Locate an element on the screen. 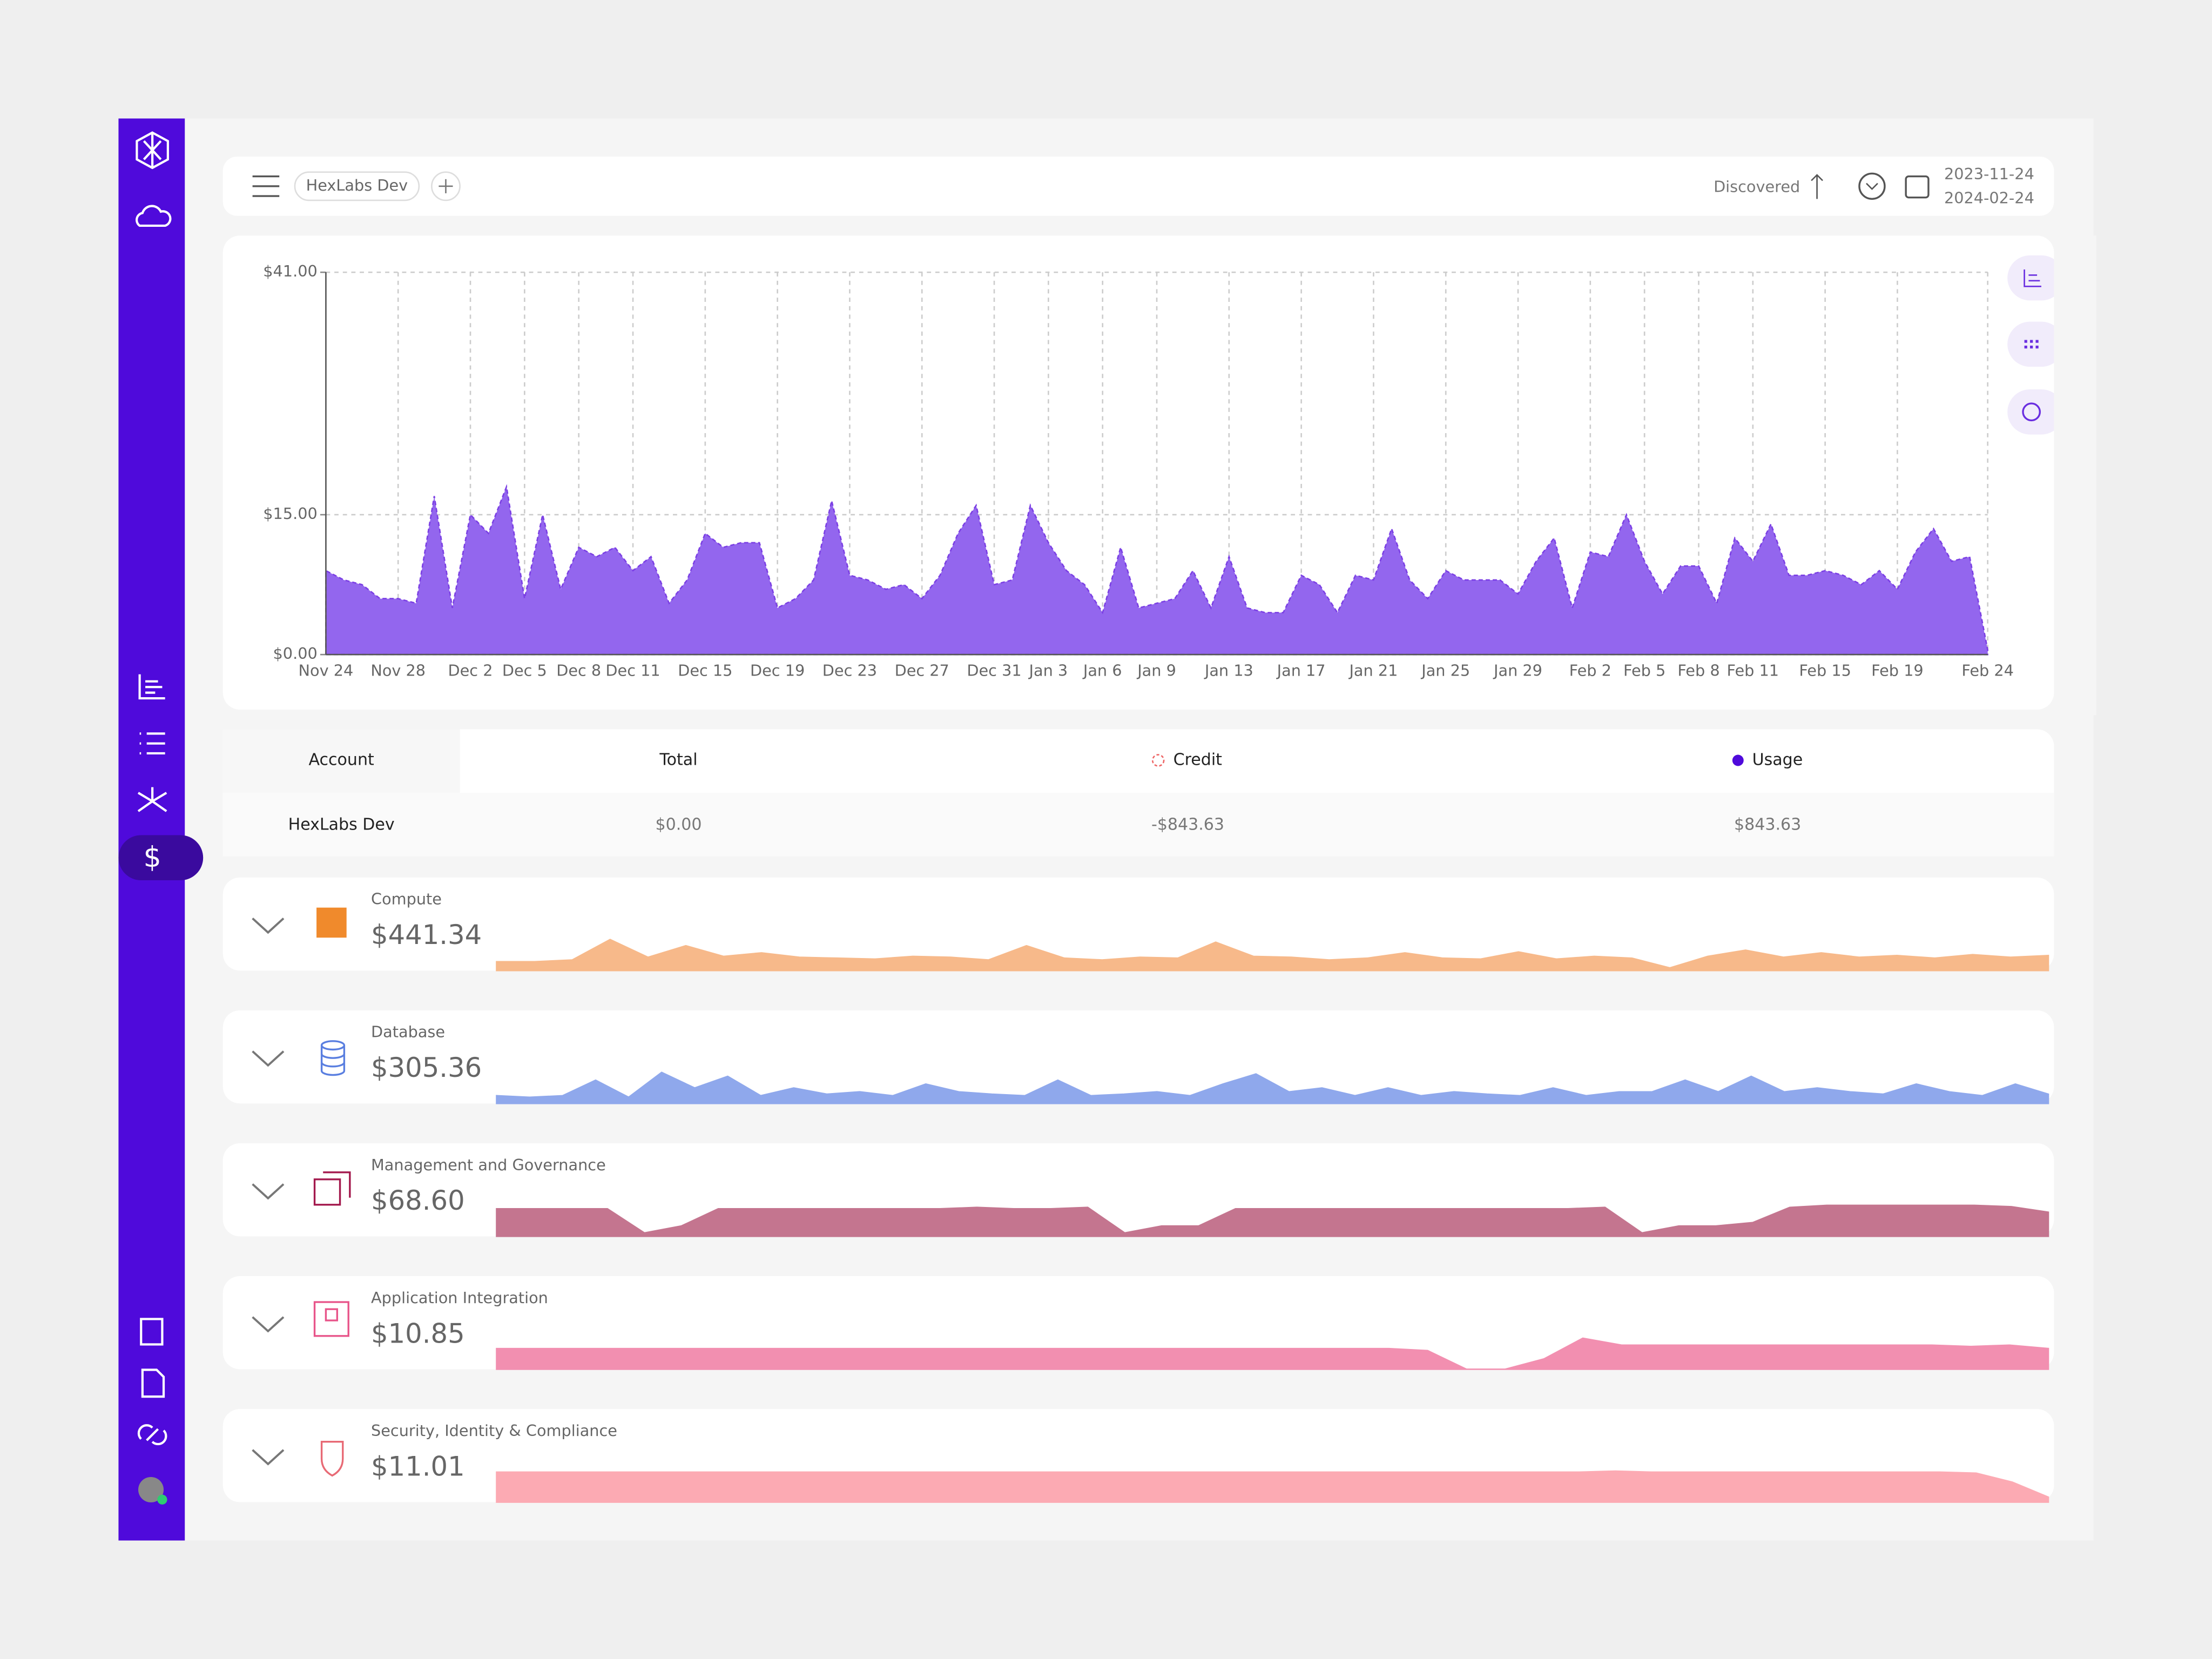  calendar-icon is located at coordinates (1917, 187).